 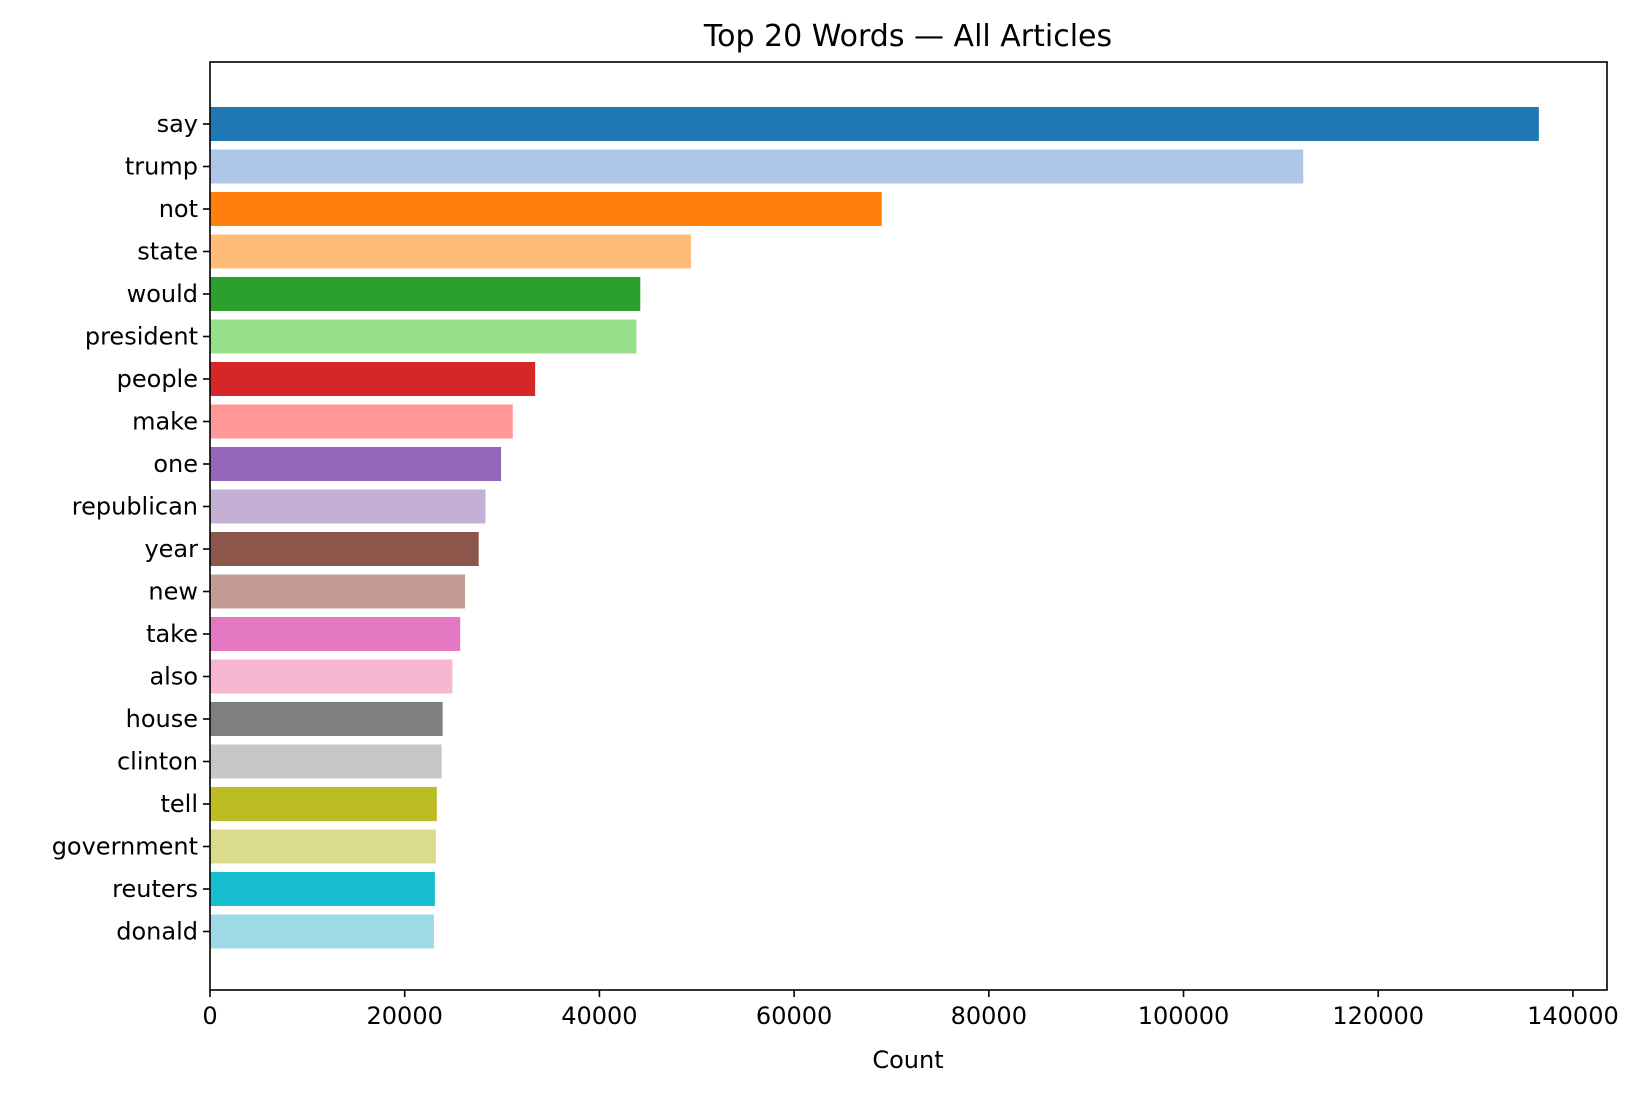 I want to click on y-tick-label-clinton: clinton, so click(x=157, y=762).